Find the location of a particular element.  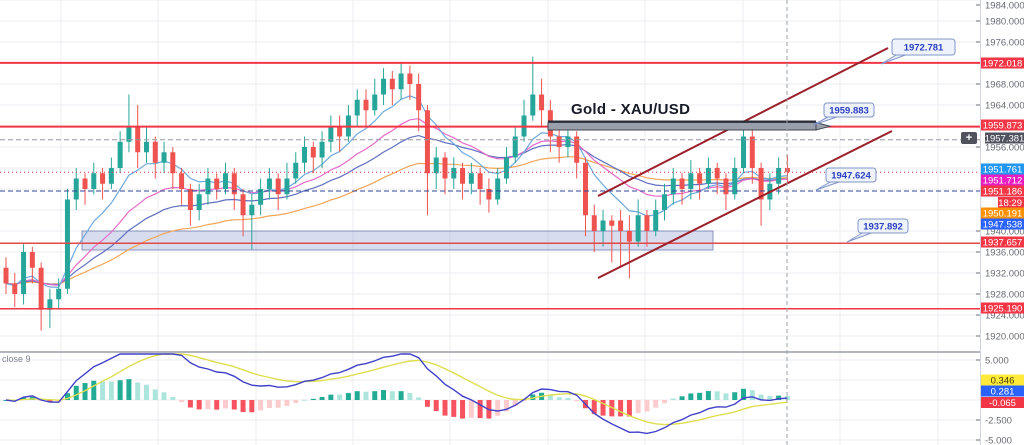

price-axis-label: 1950.191 is located at coordinates (1002, 213).